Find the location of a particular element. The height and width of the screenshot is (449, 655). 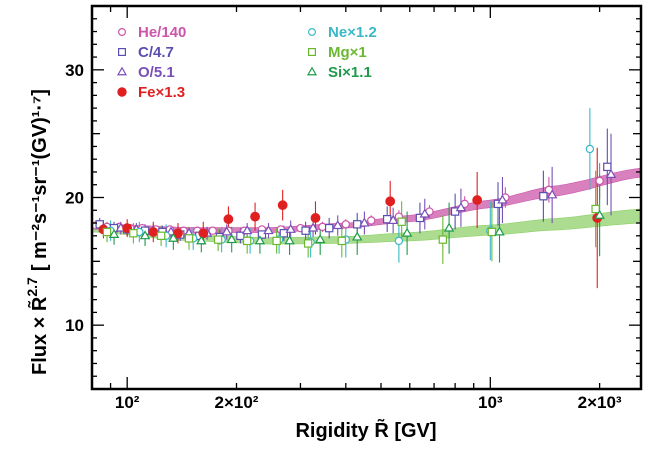

x-tick-label-2: 10³ is located at coordinates (490, 402).